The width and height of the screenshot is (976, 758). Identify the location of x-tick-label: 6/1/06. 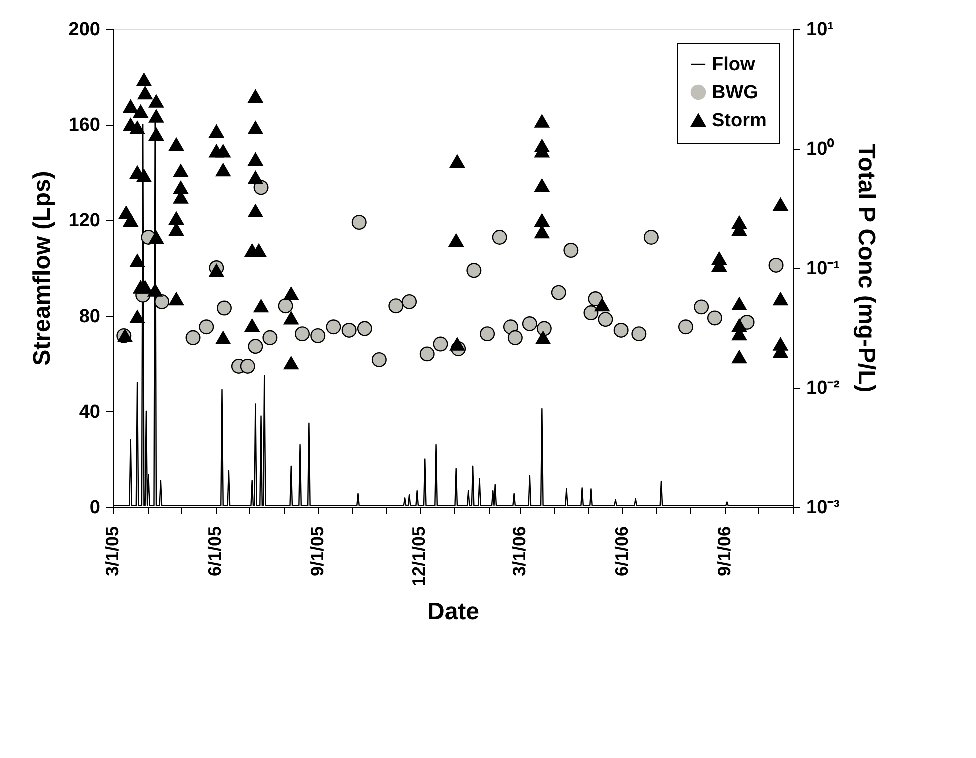
(622, 551).